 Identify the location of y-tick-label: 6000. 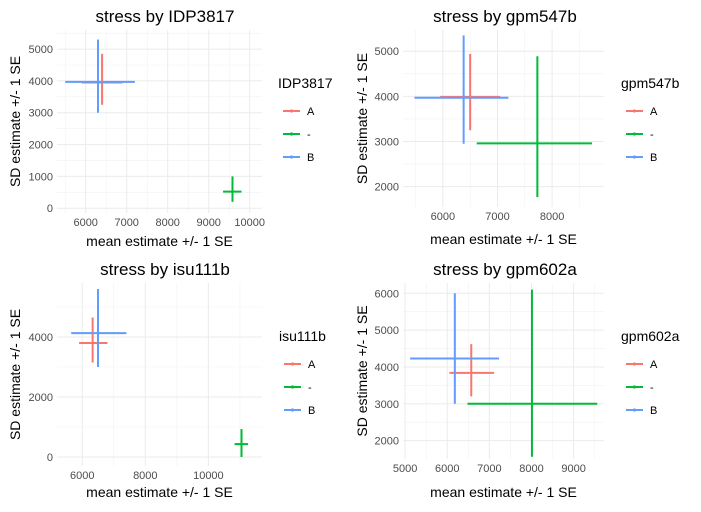
(387, 294).